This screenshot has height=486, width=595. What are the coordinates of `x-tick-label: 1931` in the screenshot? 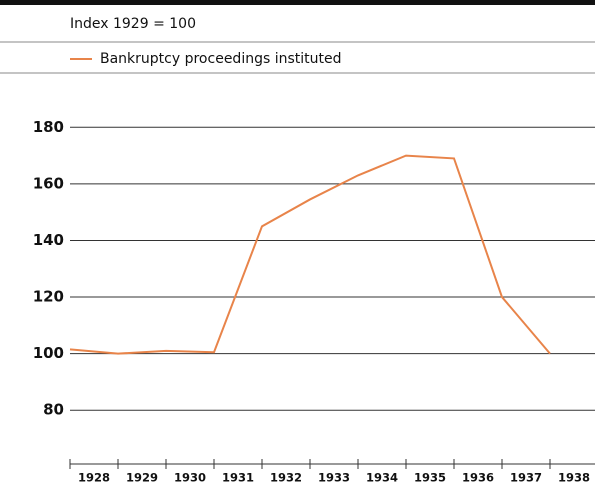 It's located at (238, 478).